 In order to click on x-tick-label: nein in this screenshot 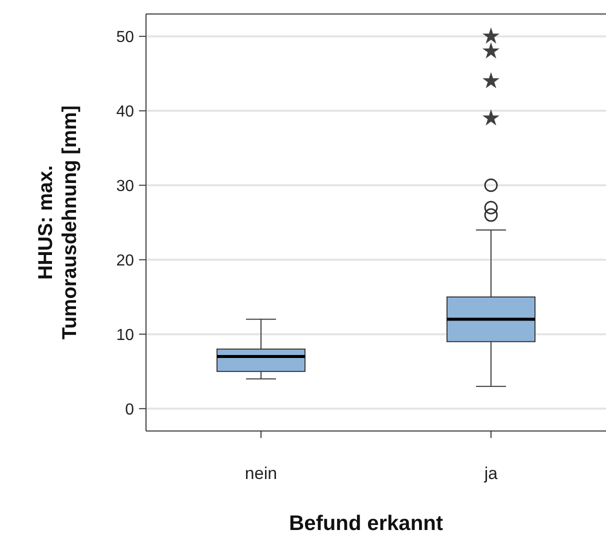, I will do `click(261, 473)`.